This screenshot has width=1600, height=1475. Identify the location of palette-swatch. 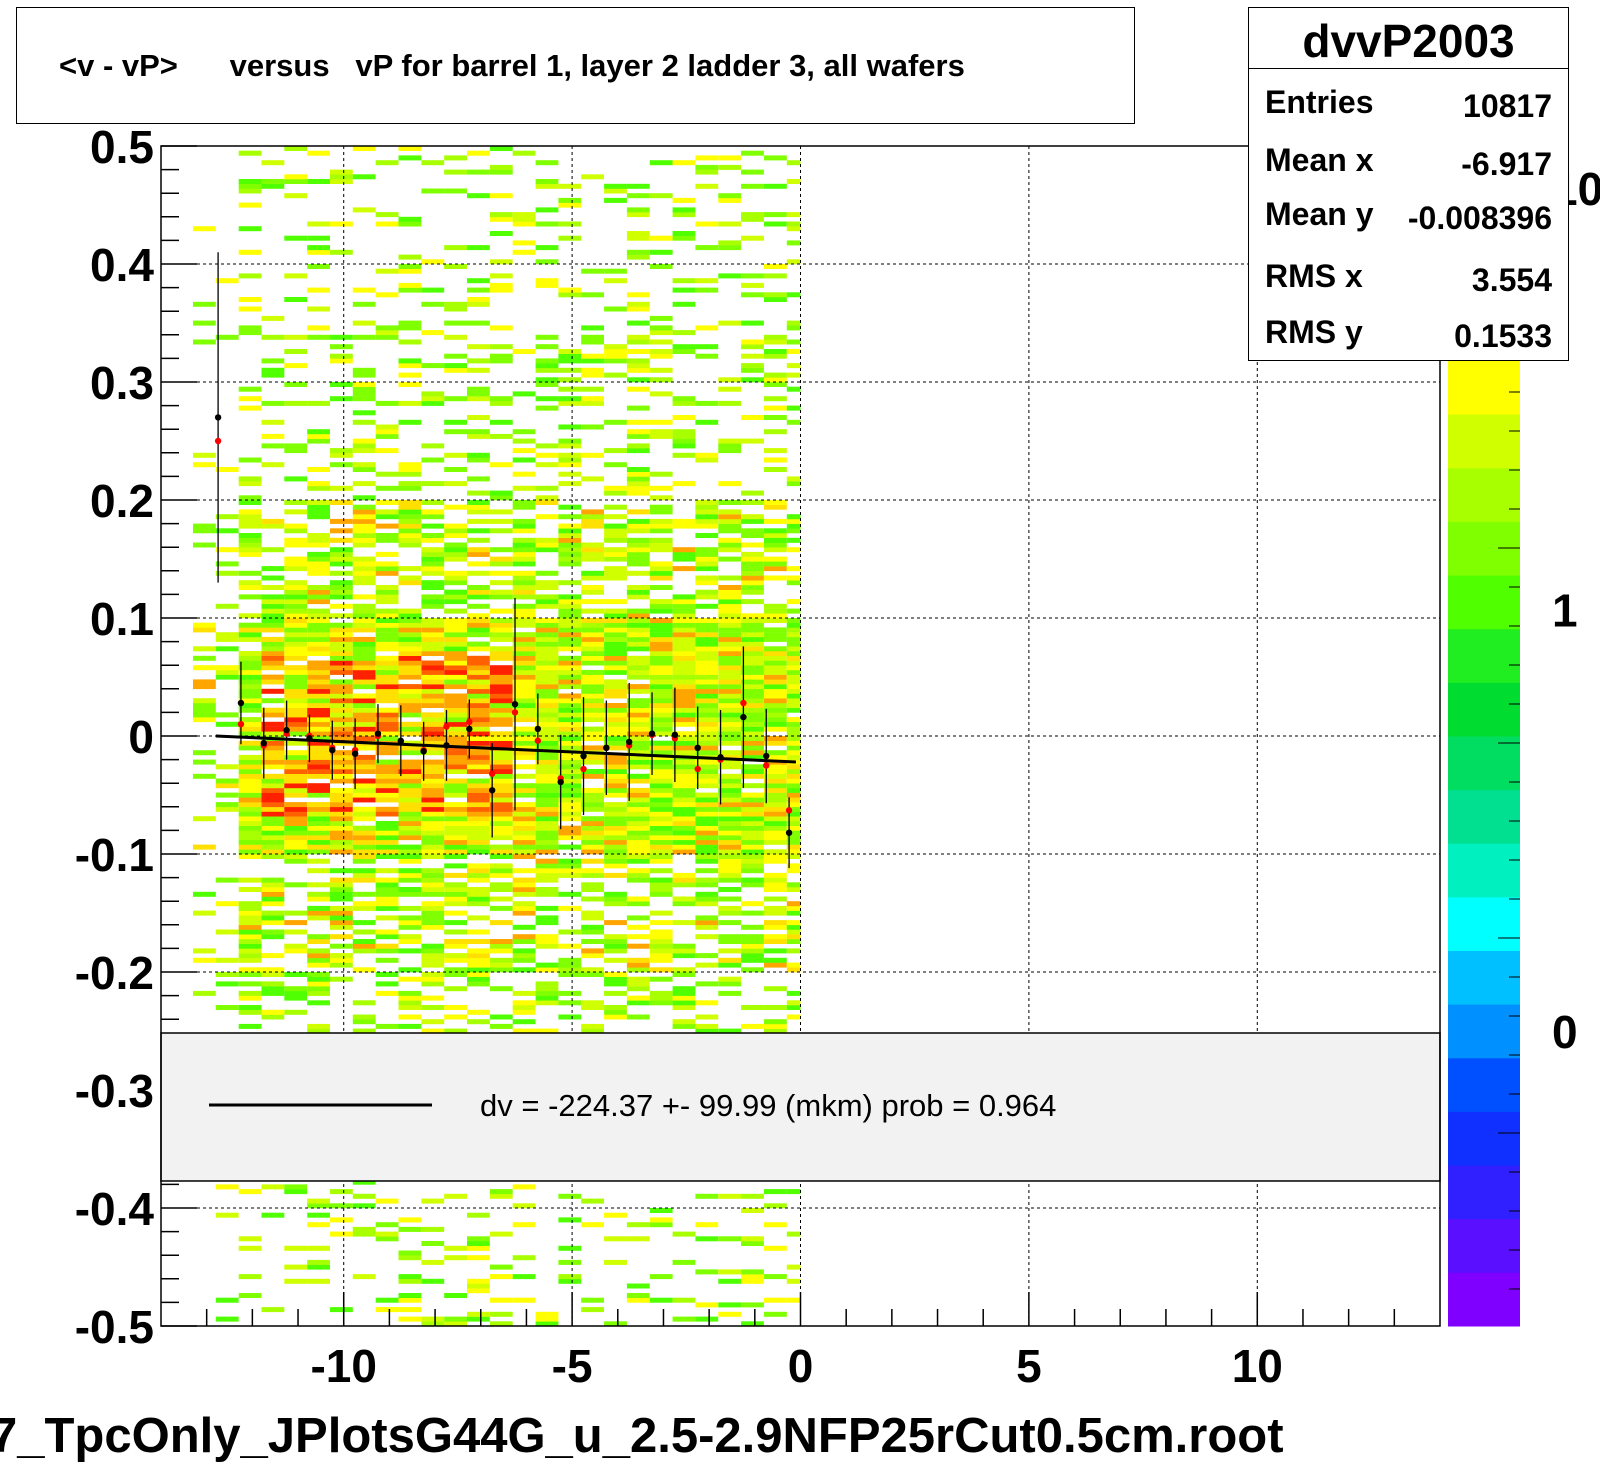
(1484, 816).